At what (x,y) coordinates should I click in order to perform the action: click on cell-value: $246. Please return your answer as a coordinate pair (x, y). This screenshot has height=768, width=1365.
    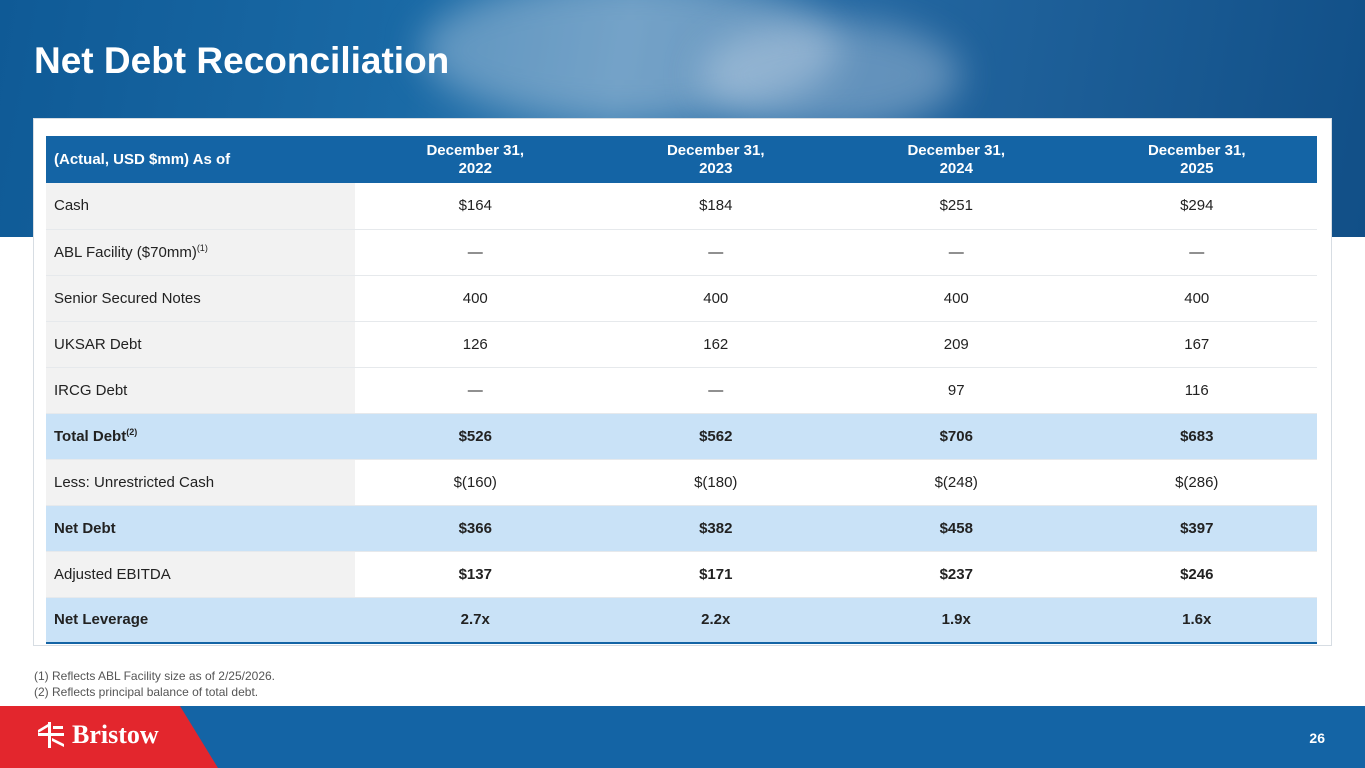
    Looking at the image, I should click on (1196, 574).